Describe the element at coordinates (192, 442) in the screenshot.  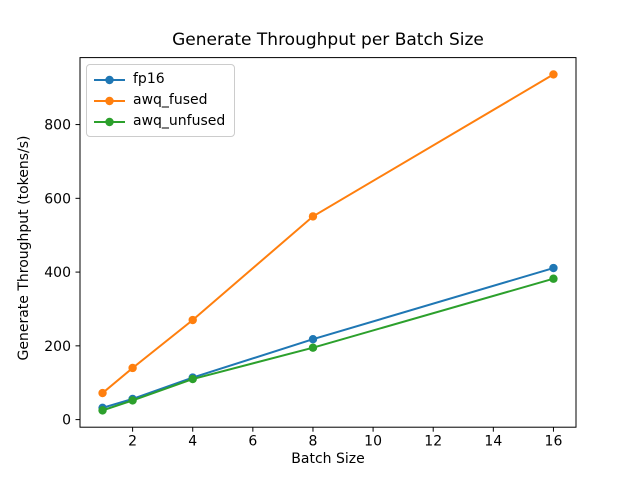
I see `x-tick-label: 4` at that location.